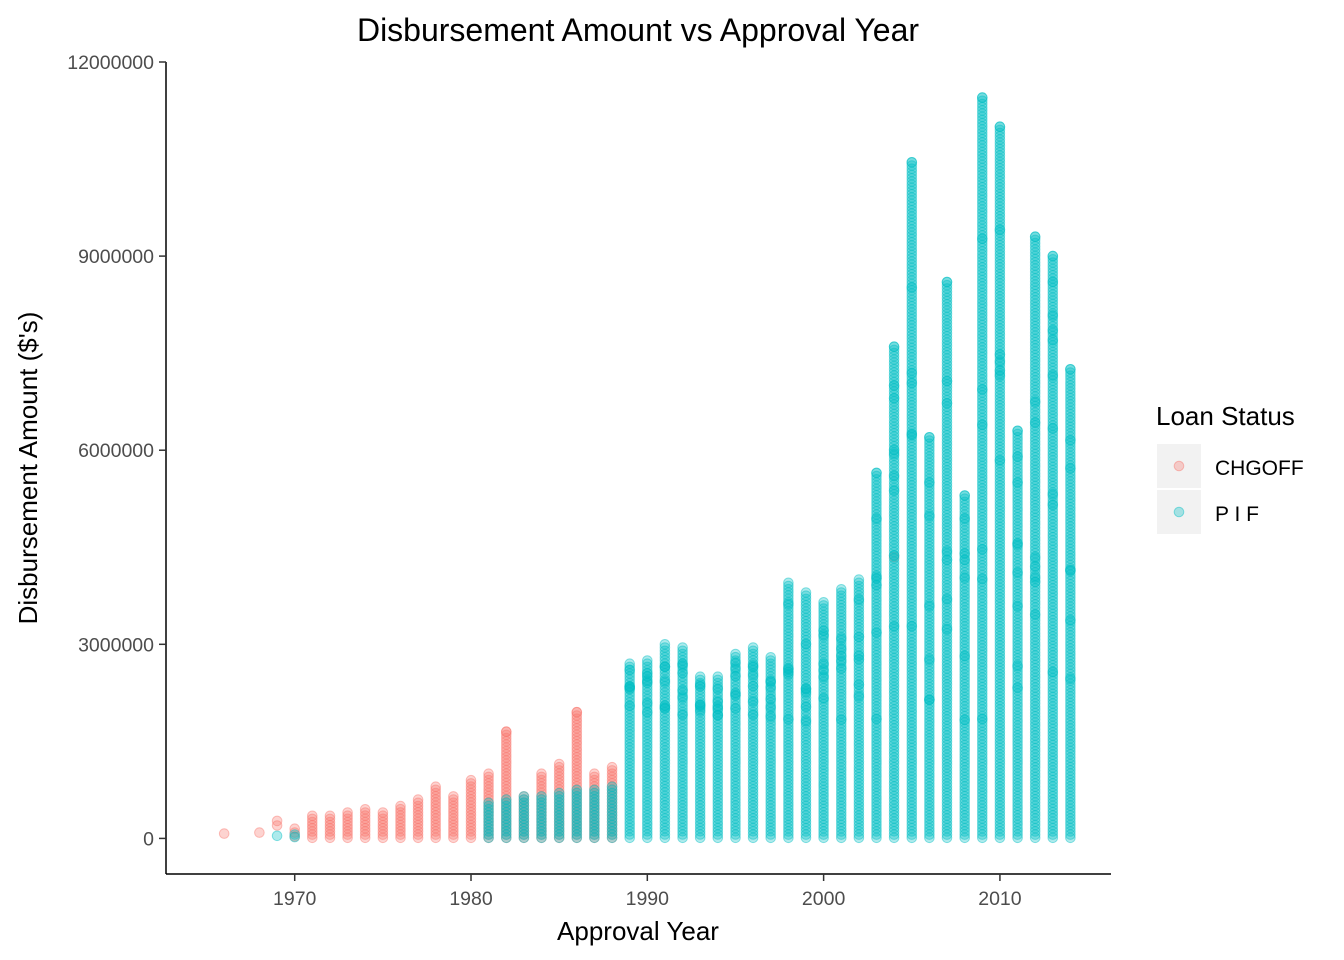 The image size is (1344, 960). Describe the element at coordinates (295, 899) in the screenshot. I see `x-tick-label: 1970` at that location.